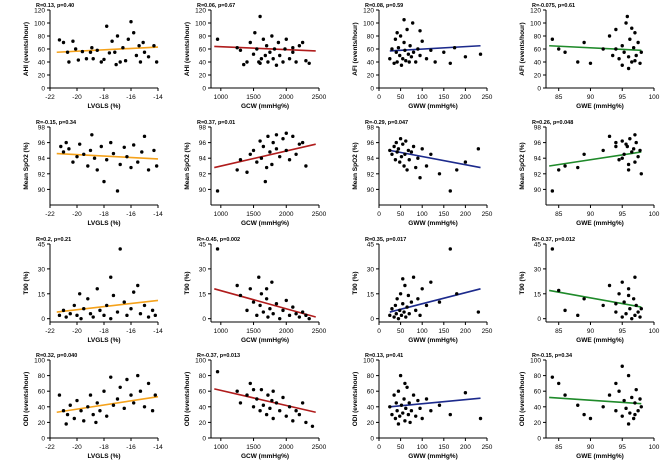  What do you see at coordinates (203, 143) in the screenshot?
I see `y-tick-label: 96` at bounding box center [203, 143].